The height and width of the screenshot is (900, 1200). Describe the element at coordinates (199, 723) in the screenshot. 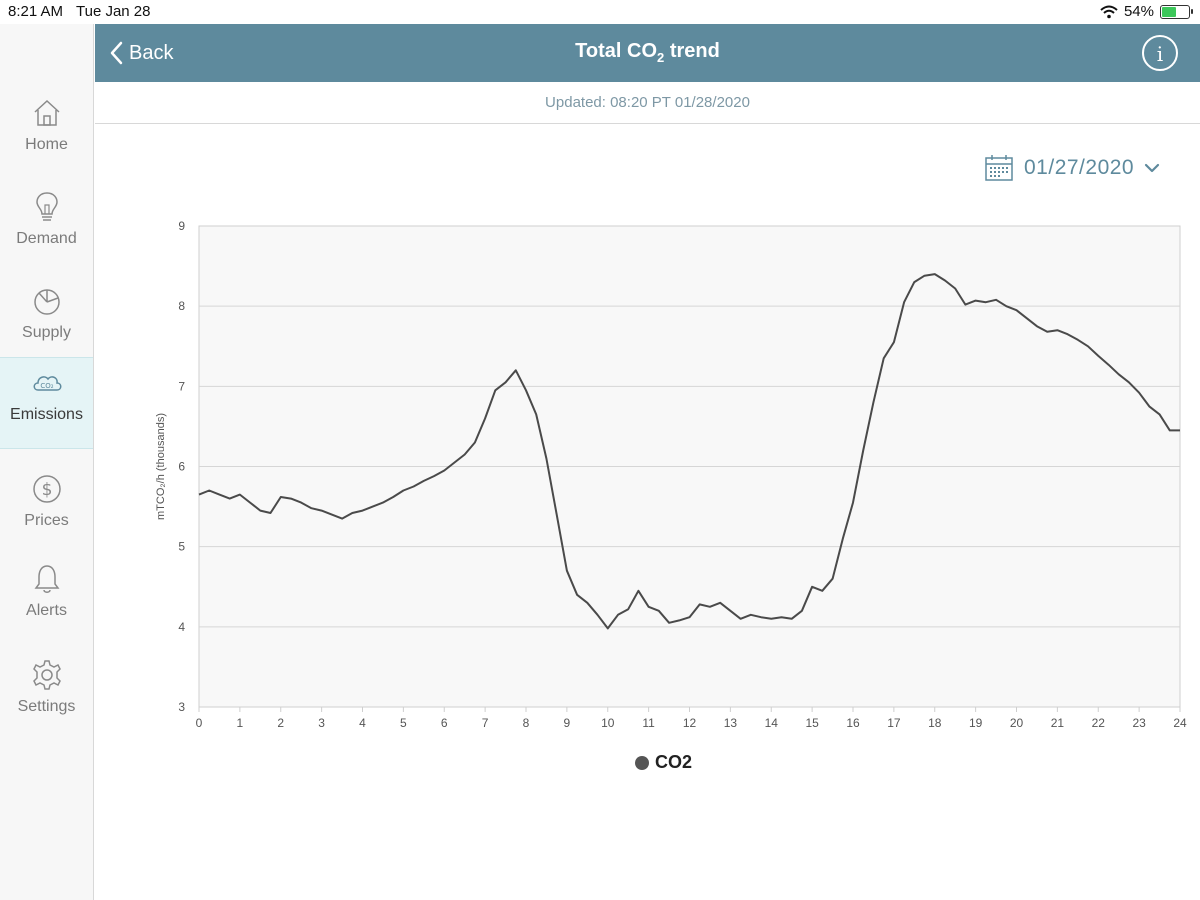

I see `x-tick-label: 0` at that location.